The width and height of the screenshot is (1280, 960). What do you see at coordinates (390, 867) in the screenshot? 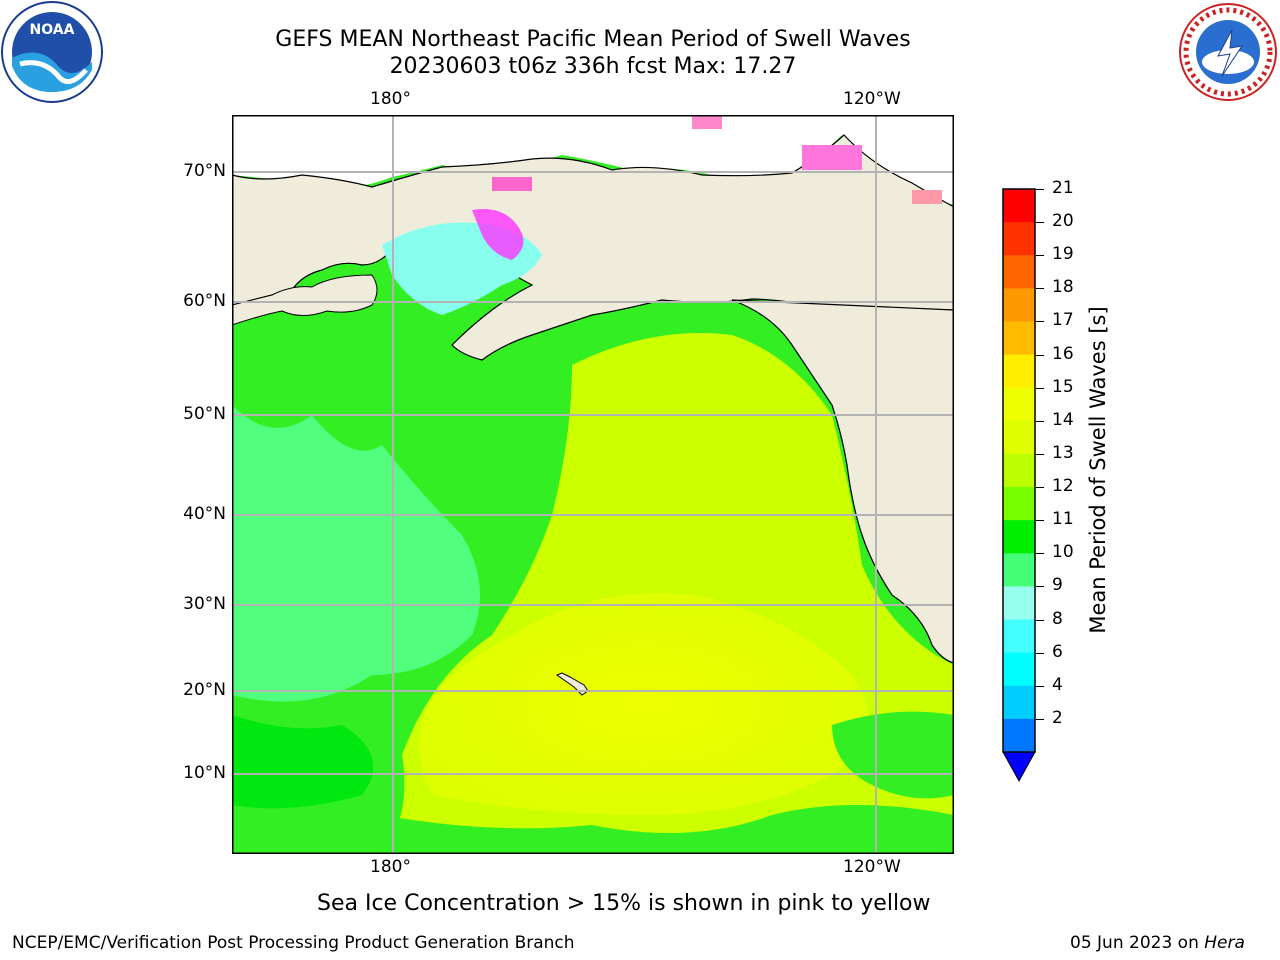
I see `lon-label-bottom-180: 180°` at bounding box center [390, 867].